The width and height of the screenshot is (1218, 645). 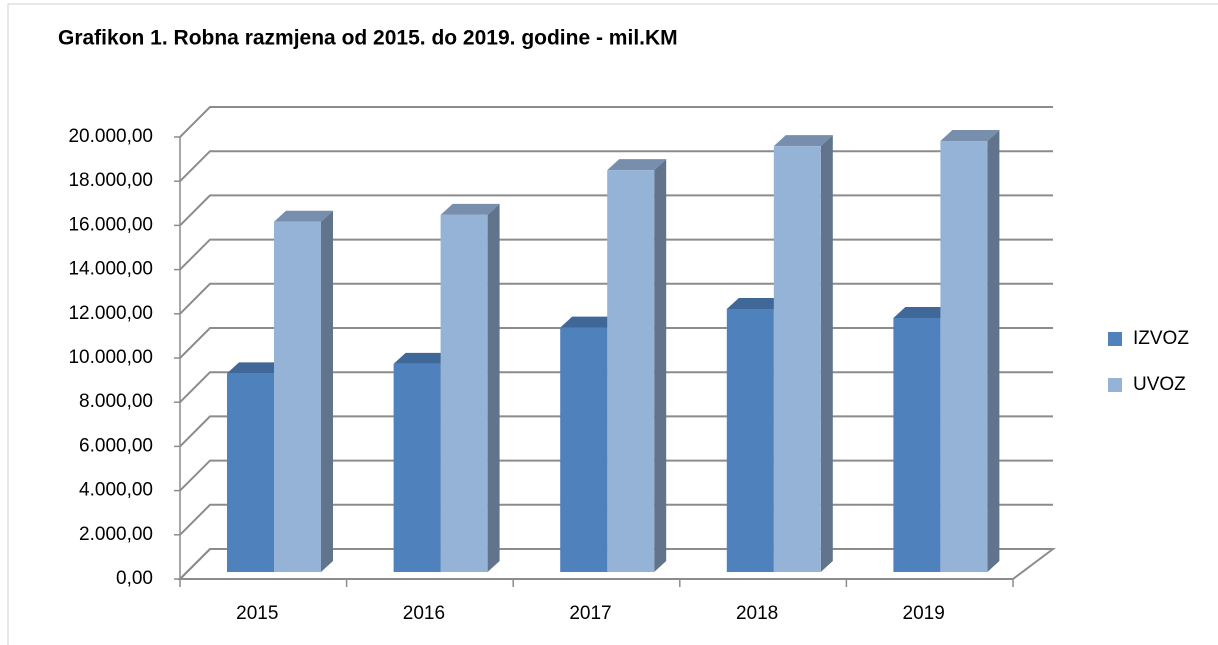 What do you see at coordinates (116, 490) in the screenshot?
I see `y-tick-label: 4.000,00` at bounding box center [116, 490].